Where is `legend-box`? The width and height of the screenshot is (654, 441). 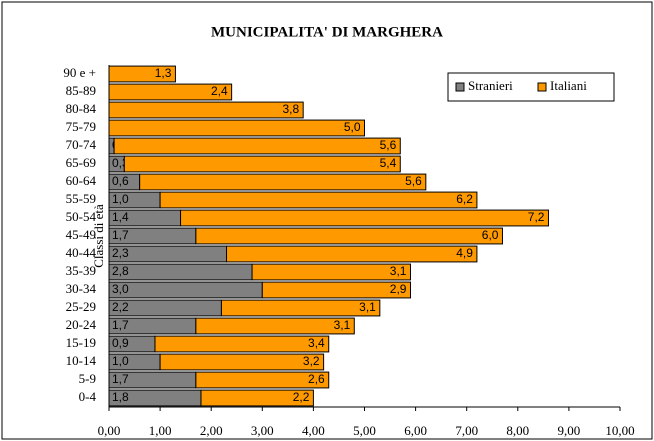 legend-box is located at coordinates (531, 87).